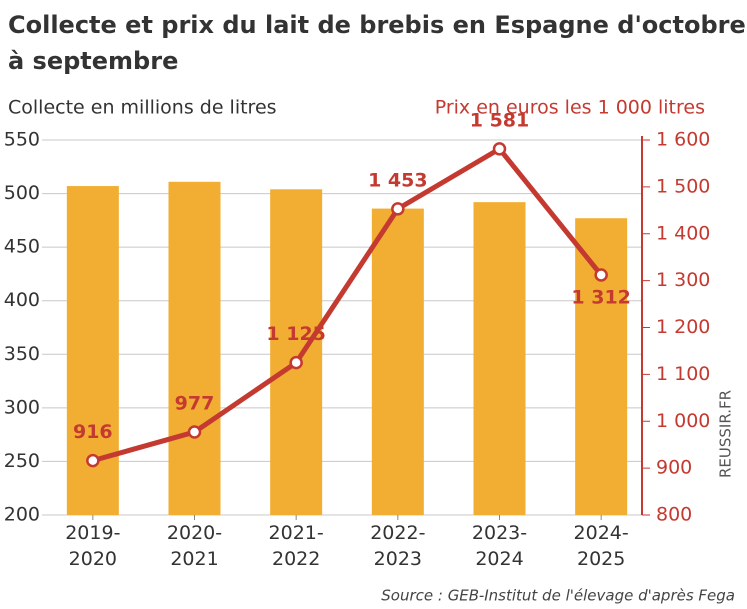 The height and width of the screenshot is (609, 747). Describe the element at coordinates (22, 407) in the screenshot. I see `y-tick-label: 300` at that location.